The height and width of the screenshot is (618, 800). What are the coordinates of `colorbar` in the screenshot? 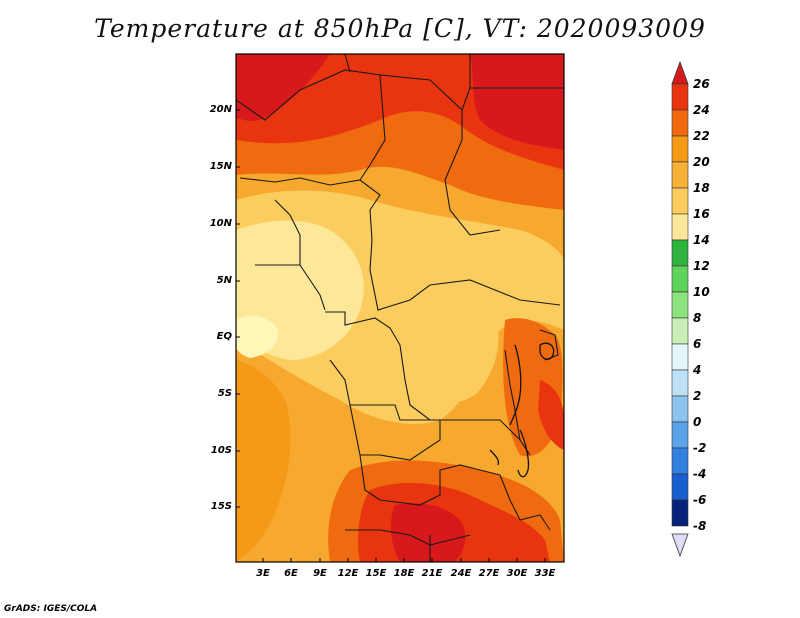 It's located at (680, 309).